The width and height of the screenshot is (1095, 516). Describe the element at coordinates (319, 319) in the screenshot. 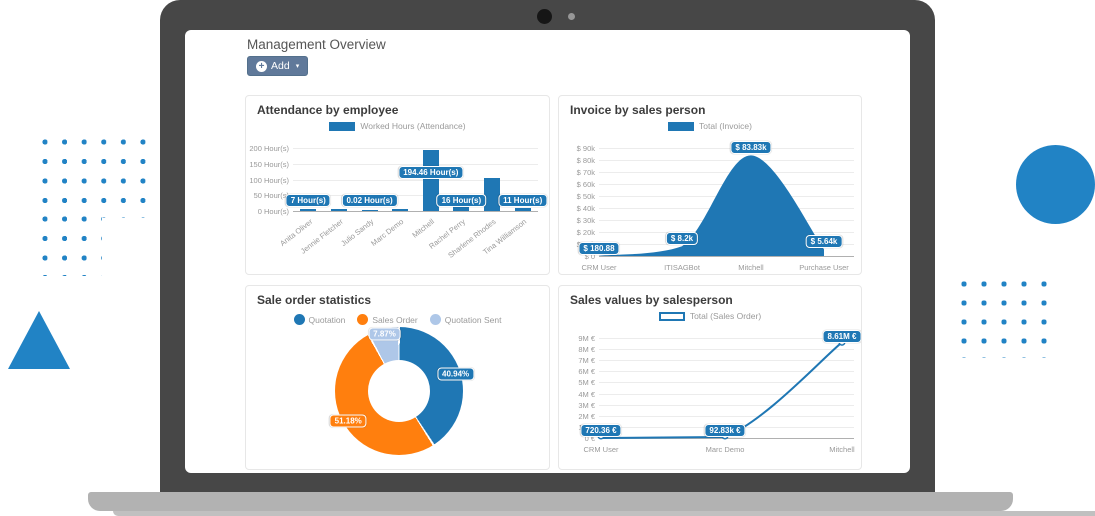

I see `legend-item-quotation: Quotation` at that location.